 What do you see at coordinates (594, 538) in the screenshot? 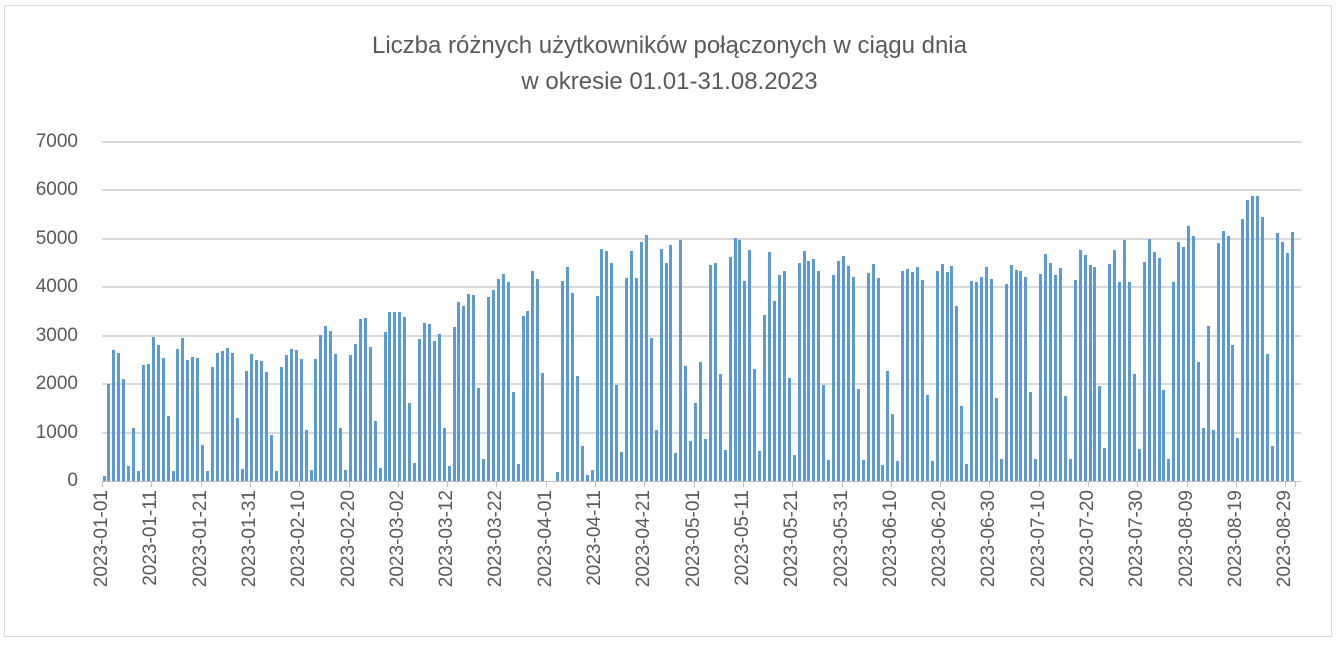
I see `x-axis-tick-label: 2023-04-11` at bounding box center [594, 538].